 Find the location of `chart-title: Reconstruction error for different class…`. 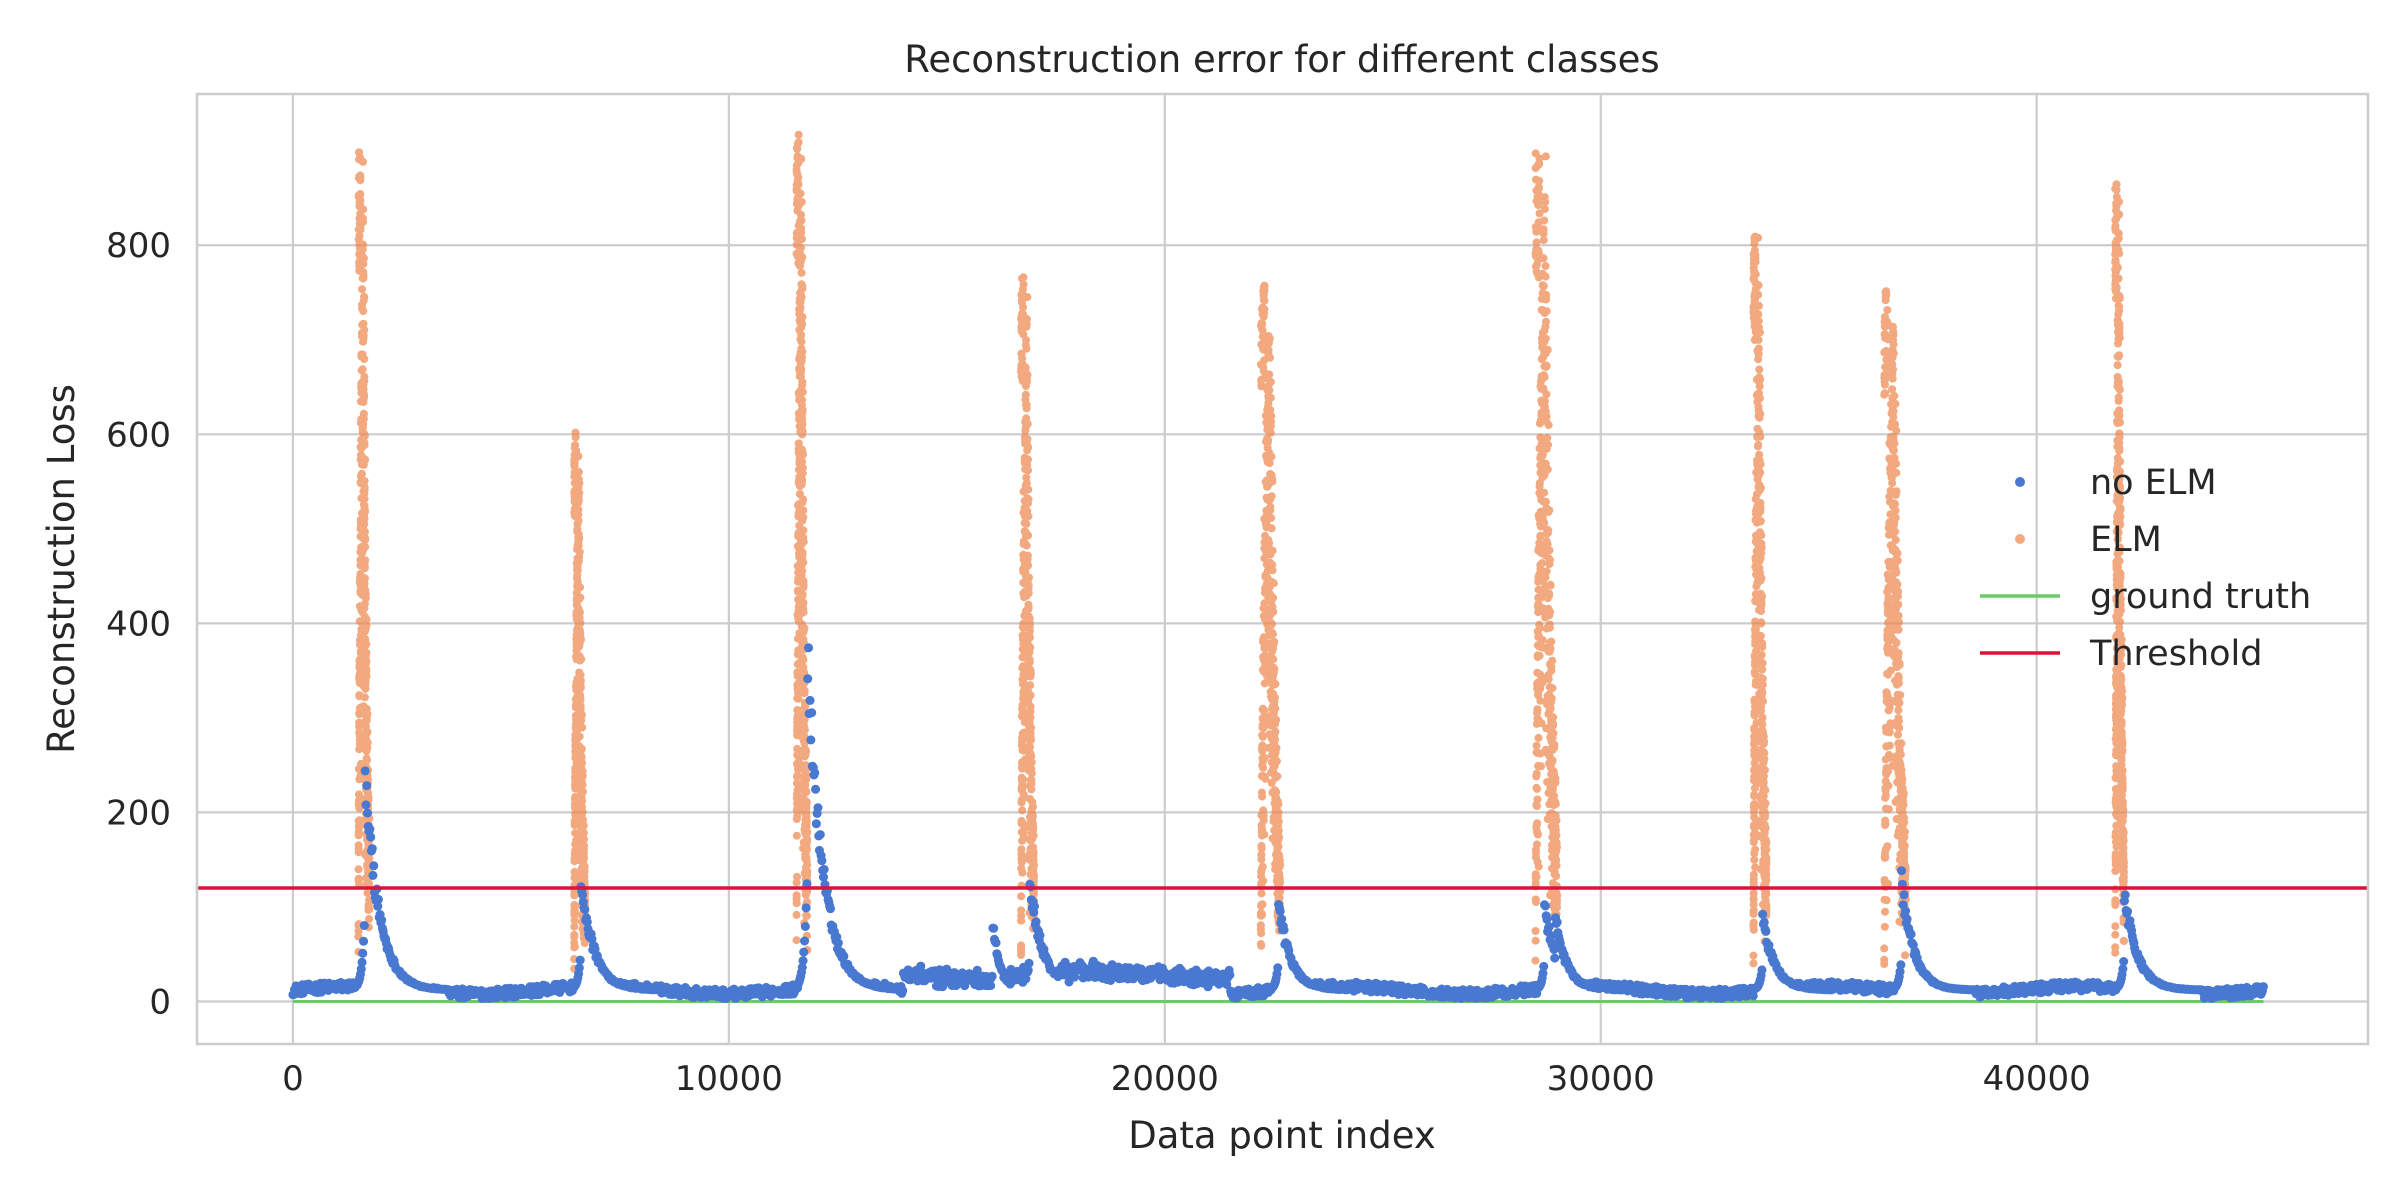

chart-title: Reconstruction error for different class… is located at coordinates (1281, 59).